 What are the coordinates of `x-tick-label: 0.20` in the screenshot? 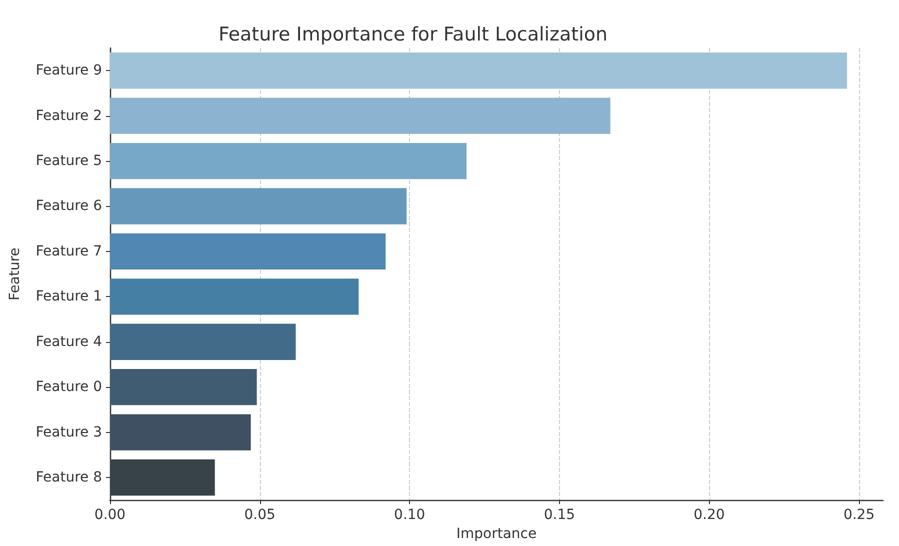 It's located at (709, 515).